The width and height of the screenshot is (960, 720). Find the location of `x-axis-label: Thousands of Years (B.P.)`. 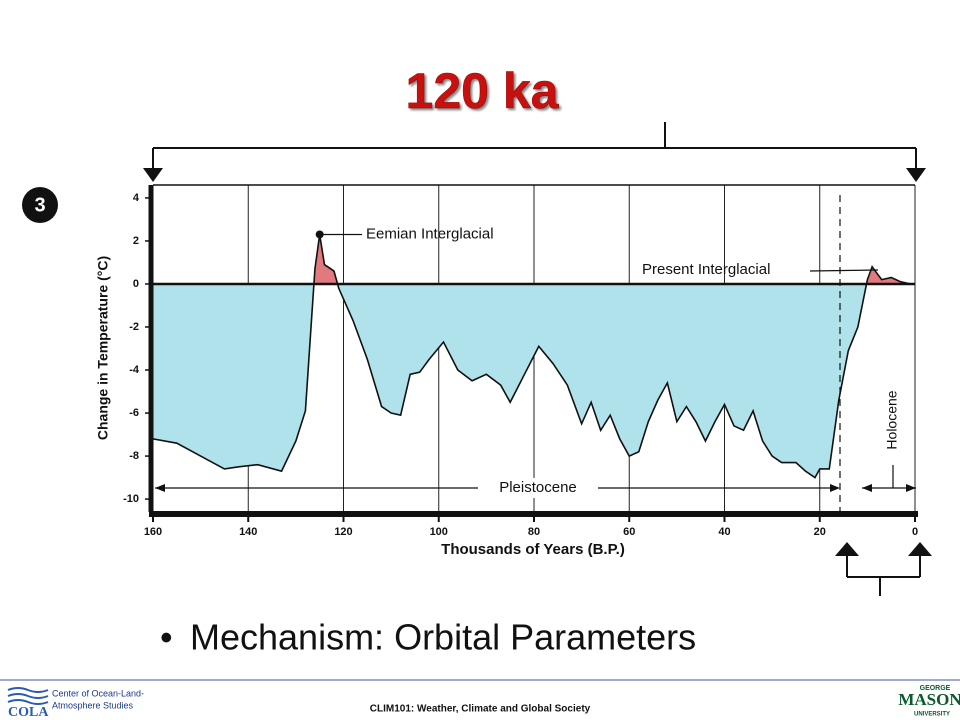

x-axis-label: Thousands of Years (B.P.) is located at coordinates (533, 549).